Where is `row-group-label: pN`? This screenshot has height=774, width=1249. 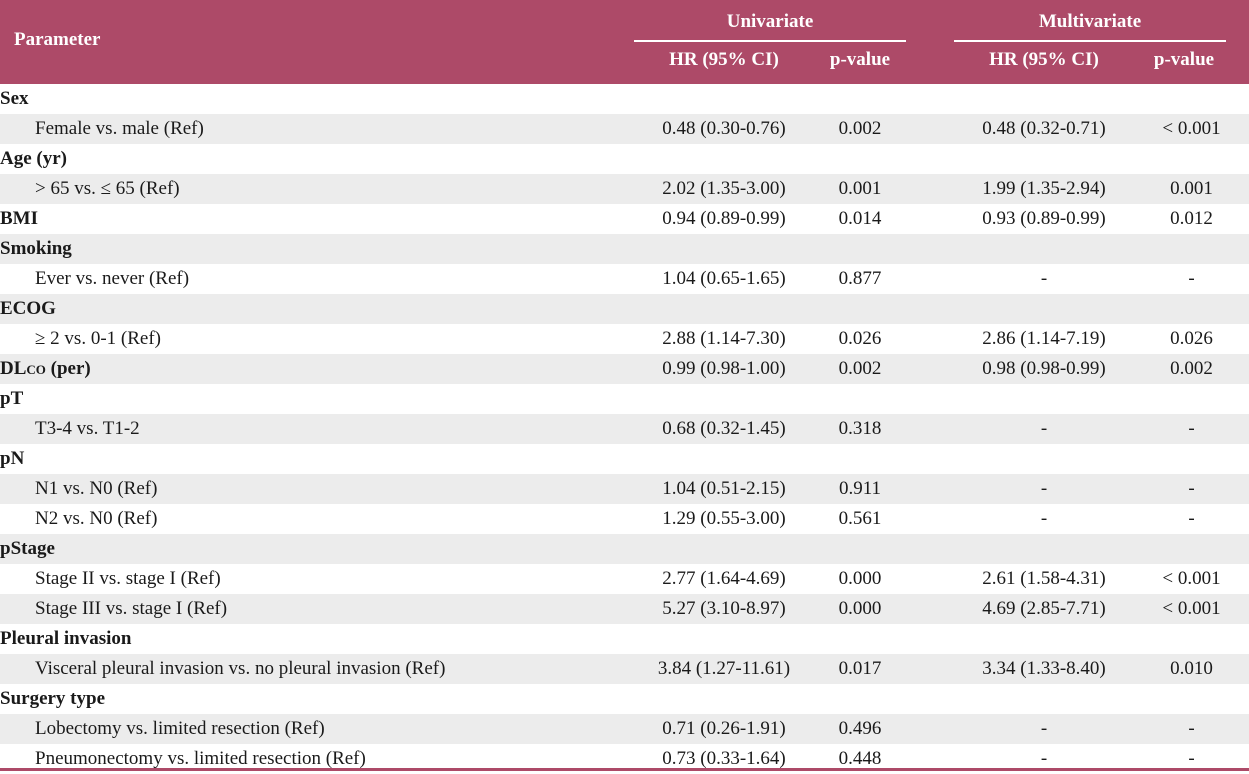
row-group-label: pN is located at coordinates (317, 459).